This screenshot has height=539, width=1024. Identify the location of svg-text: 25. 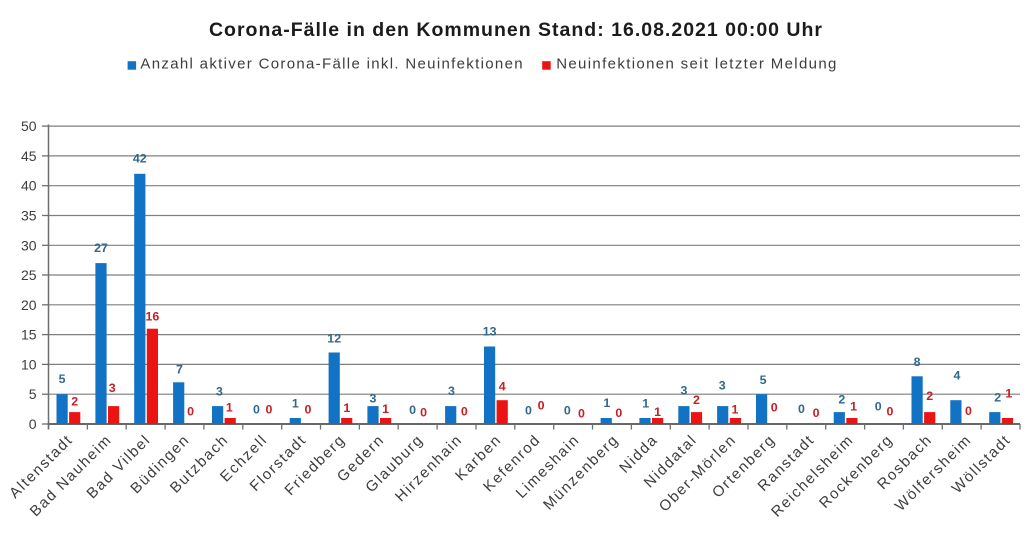
(29, 275).